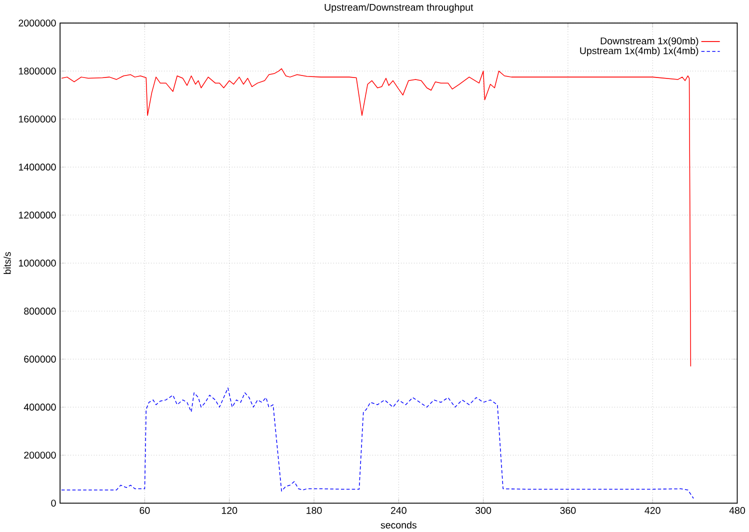  Describe the element at coordinates (37, 263) in the screenshot. I see `y-tick-label: 1000000` at that location.